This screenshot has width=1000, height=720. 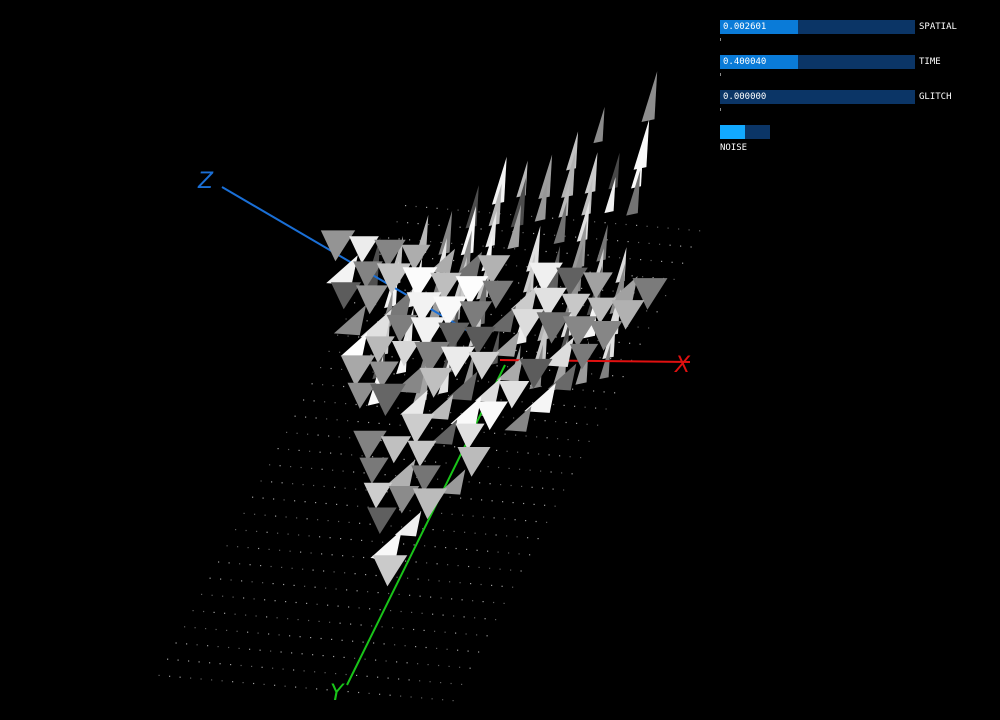 I want to click on y-axis-label: Y, so click(x=337, y=693).